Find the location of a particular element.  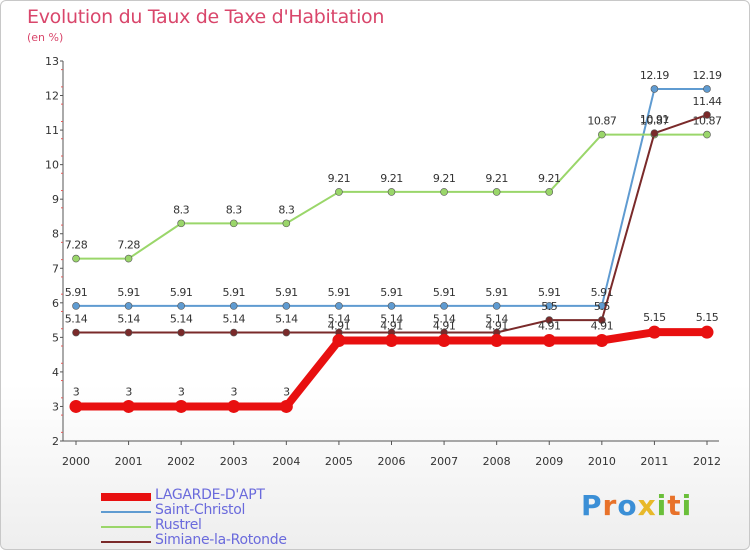

x-tick-label: 2012 is located at coordinates (707, 461).